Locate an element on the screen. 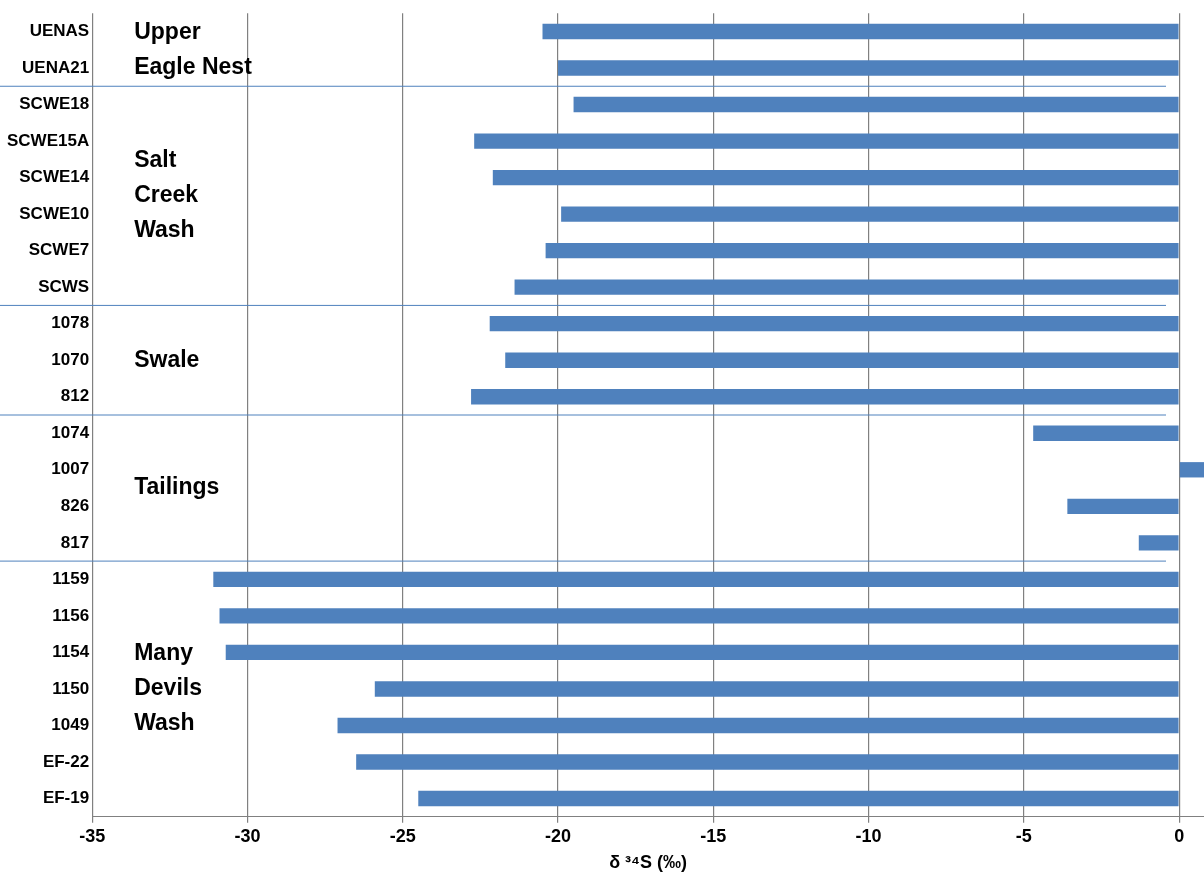 This screenshot has width=1204, height=880. x-tick-label: -25 is located at coordinates (402, 835).